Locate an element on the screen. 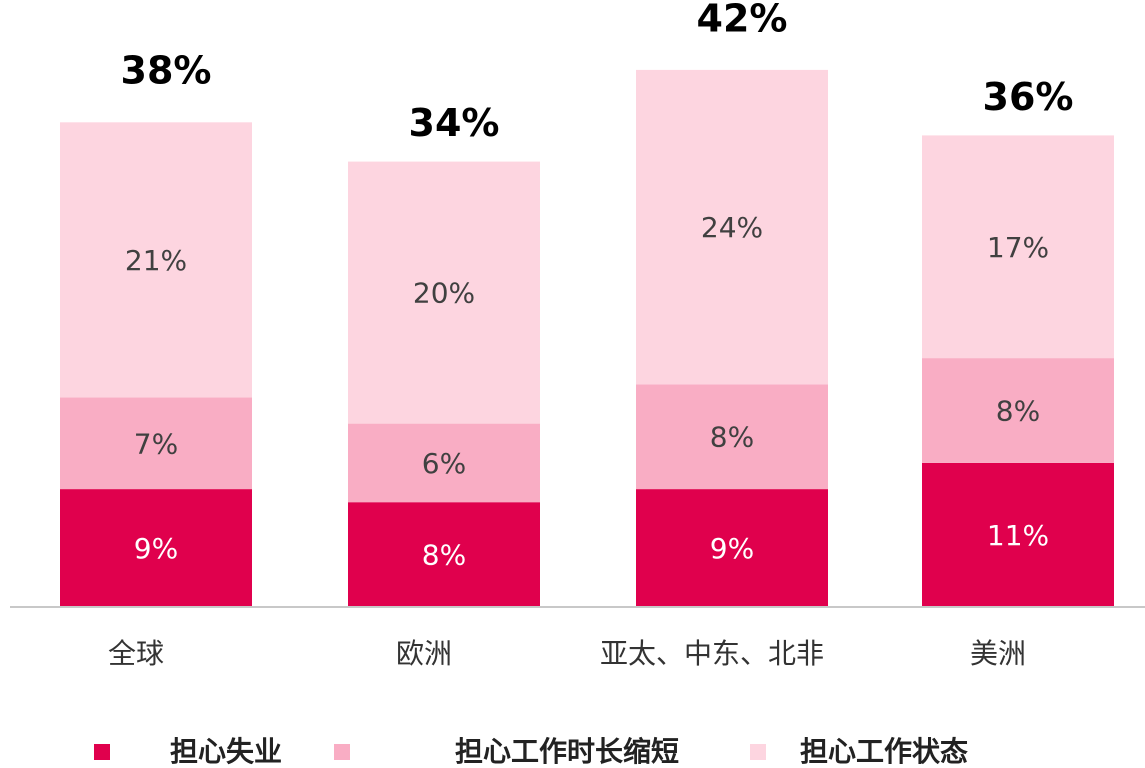 Image resolution: width=1145 pixels, height=768 pixels. total-label: 42% is located at coordinates (742, 20).